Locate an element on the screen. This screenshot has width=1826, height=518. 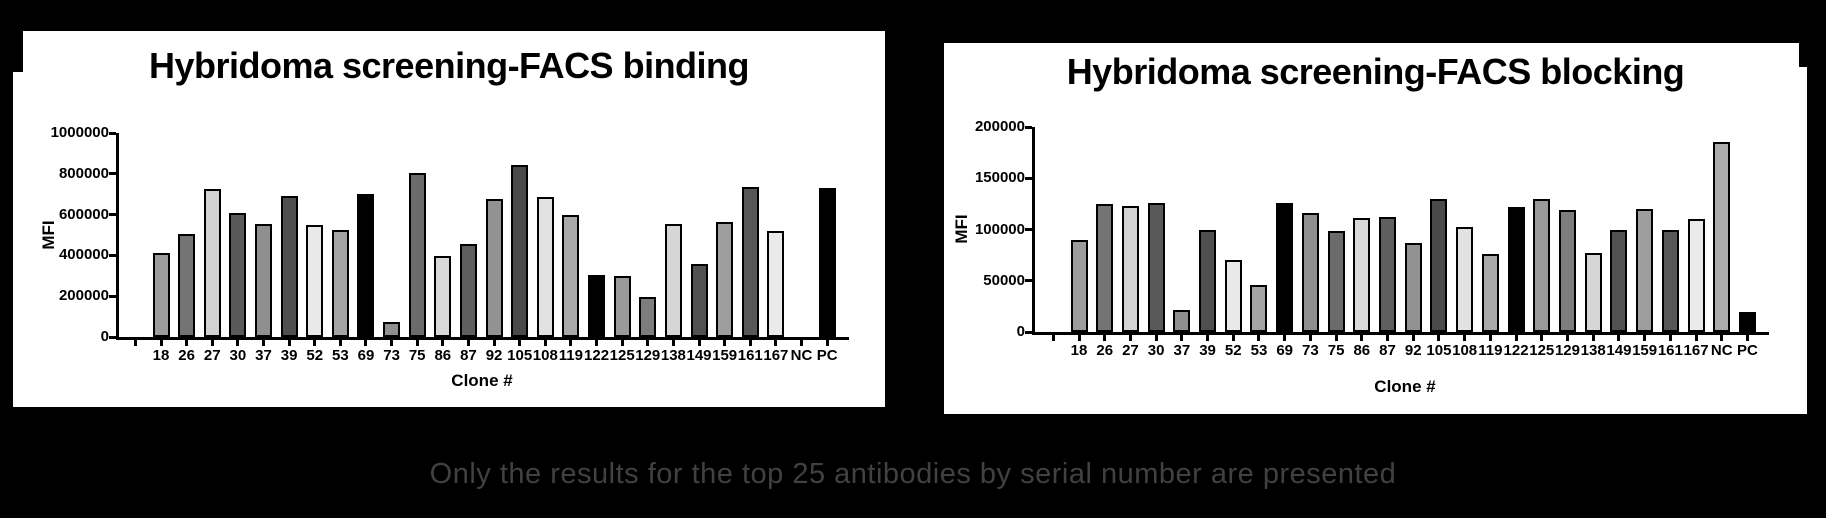
x-tick-label-125: 125 is located at coordinates (1542, 350).